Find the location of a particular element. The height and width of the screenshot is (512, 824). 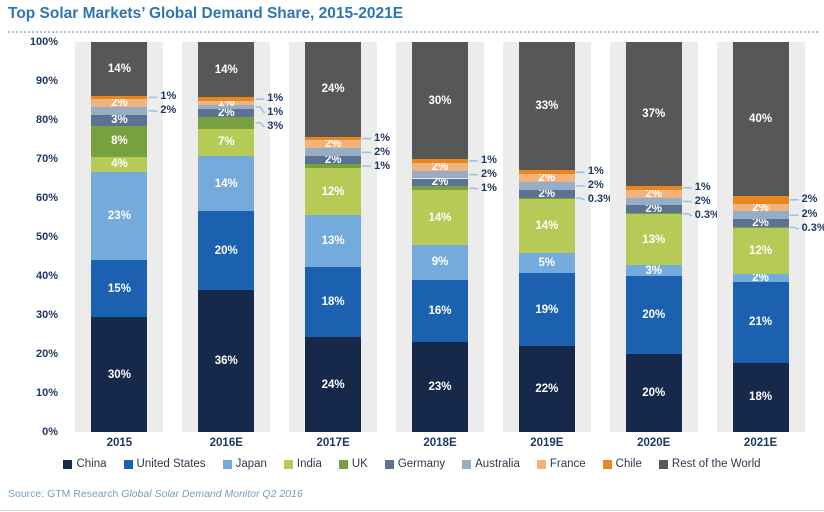

y-axis-tick-label: 90% is located at coordinates (46, 81).